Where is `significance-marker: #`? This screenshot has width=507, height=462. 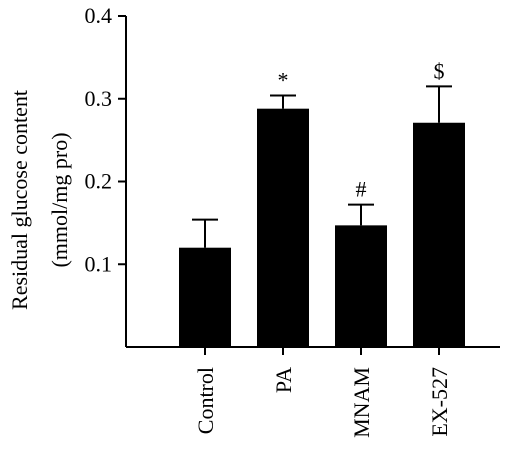
significance-marker: # is located at coordinates (361, 189).